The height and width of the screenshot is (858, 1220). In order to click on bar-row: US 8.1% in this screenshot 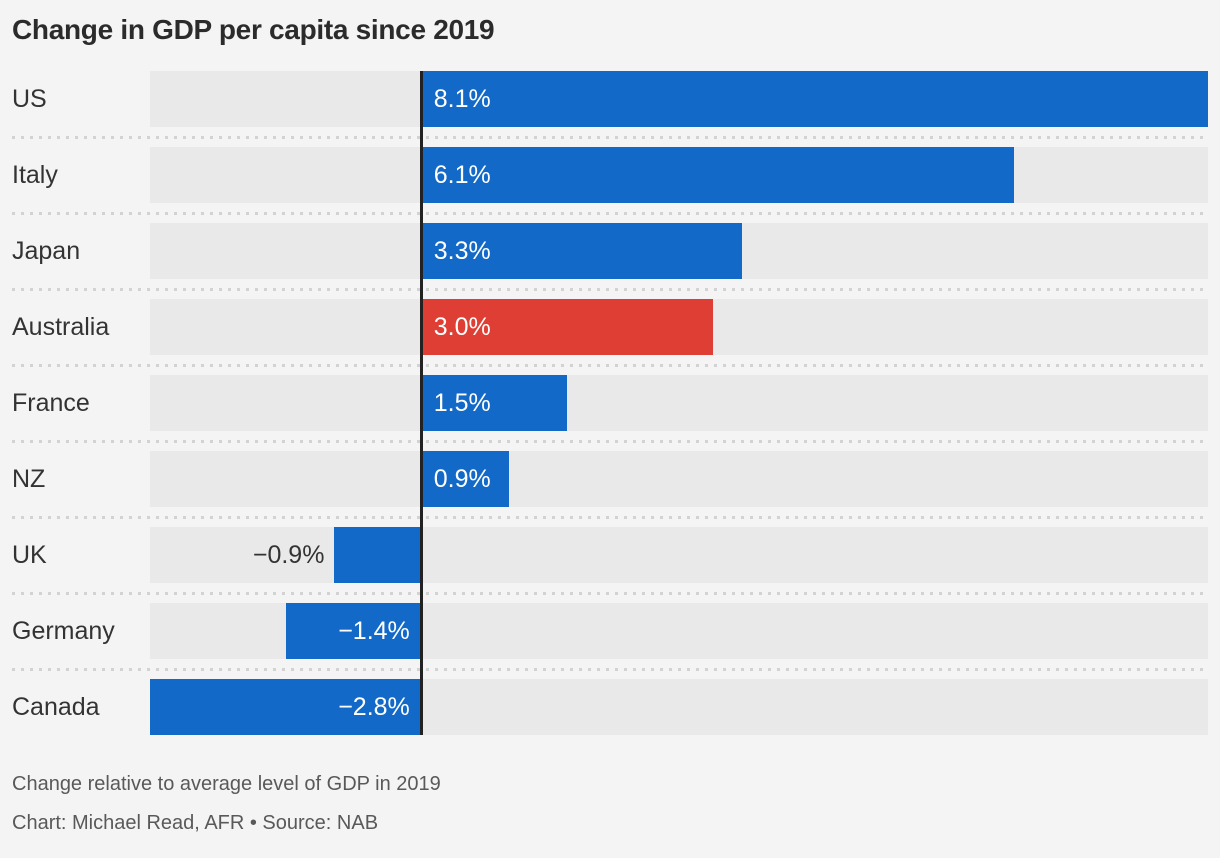, I will do `click(610, 99)`.